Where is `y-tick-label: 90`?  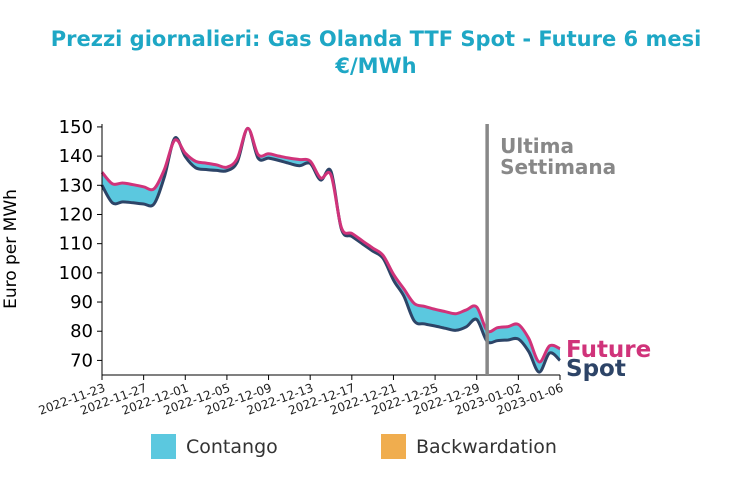 y-tick-label: 90 is located at coordinates (81, 302).